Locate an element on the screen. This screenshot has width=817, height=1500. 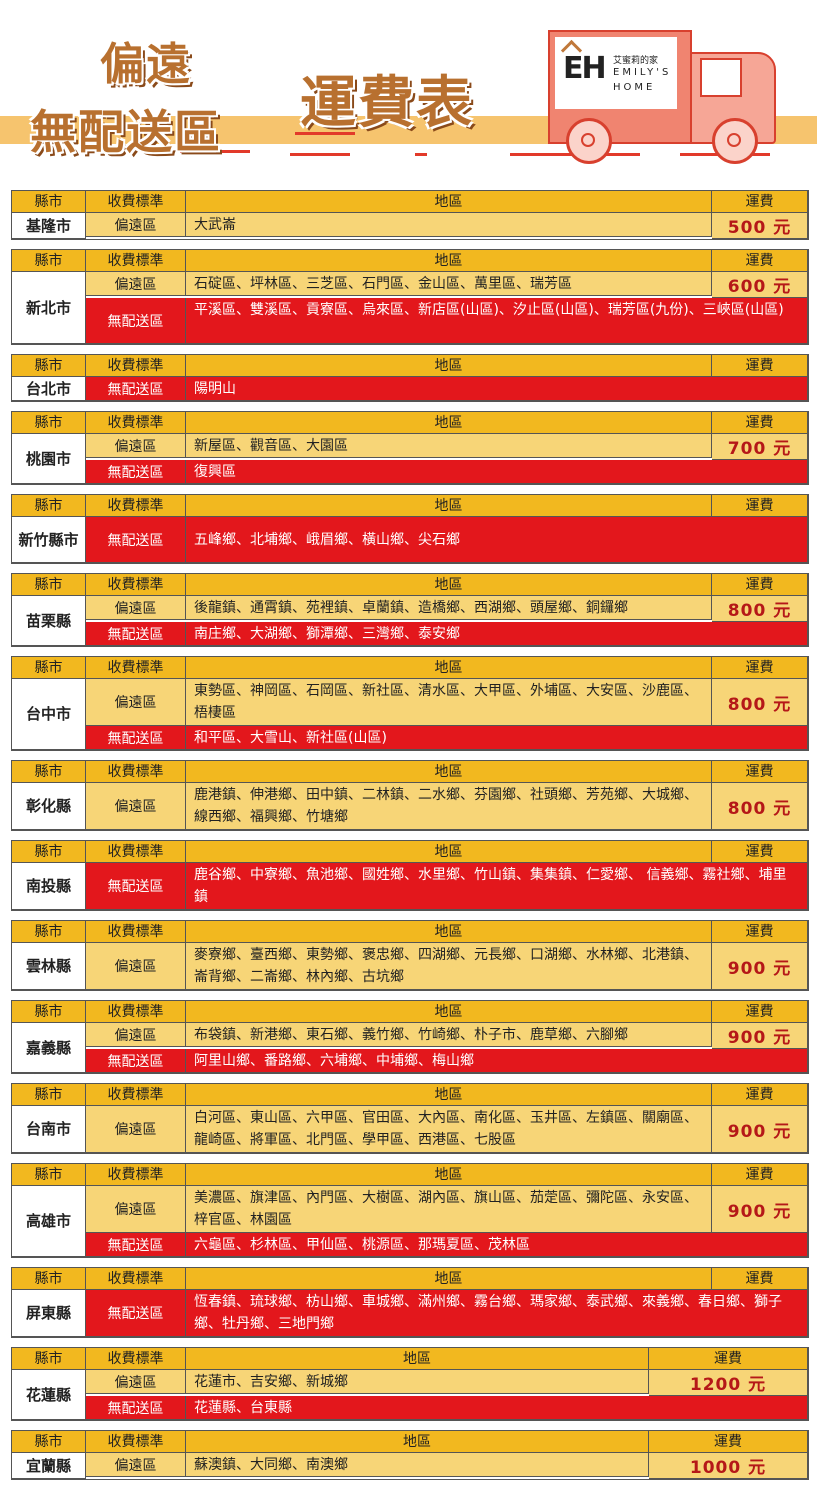
area-cell: 和平區、大雪山、新社區(山區) is located at coordinates (497, 738).